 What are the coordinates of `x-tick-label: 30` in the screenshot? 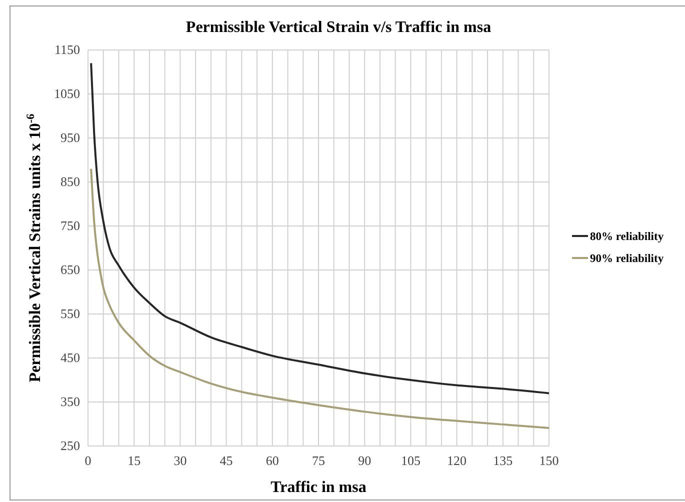 It's located at (180, 460).